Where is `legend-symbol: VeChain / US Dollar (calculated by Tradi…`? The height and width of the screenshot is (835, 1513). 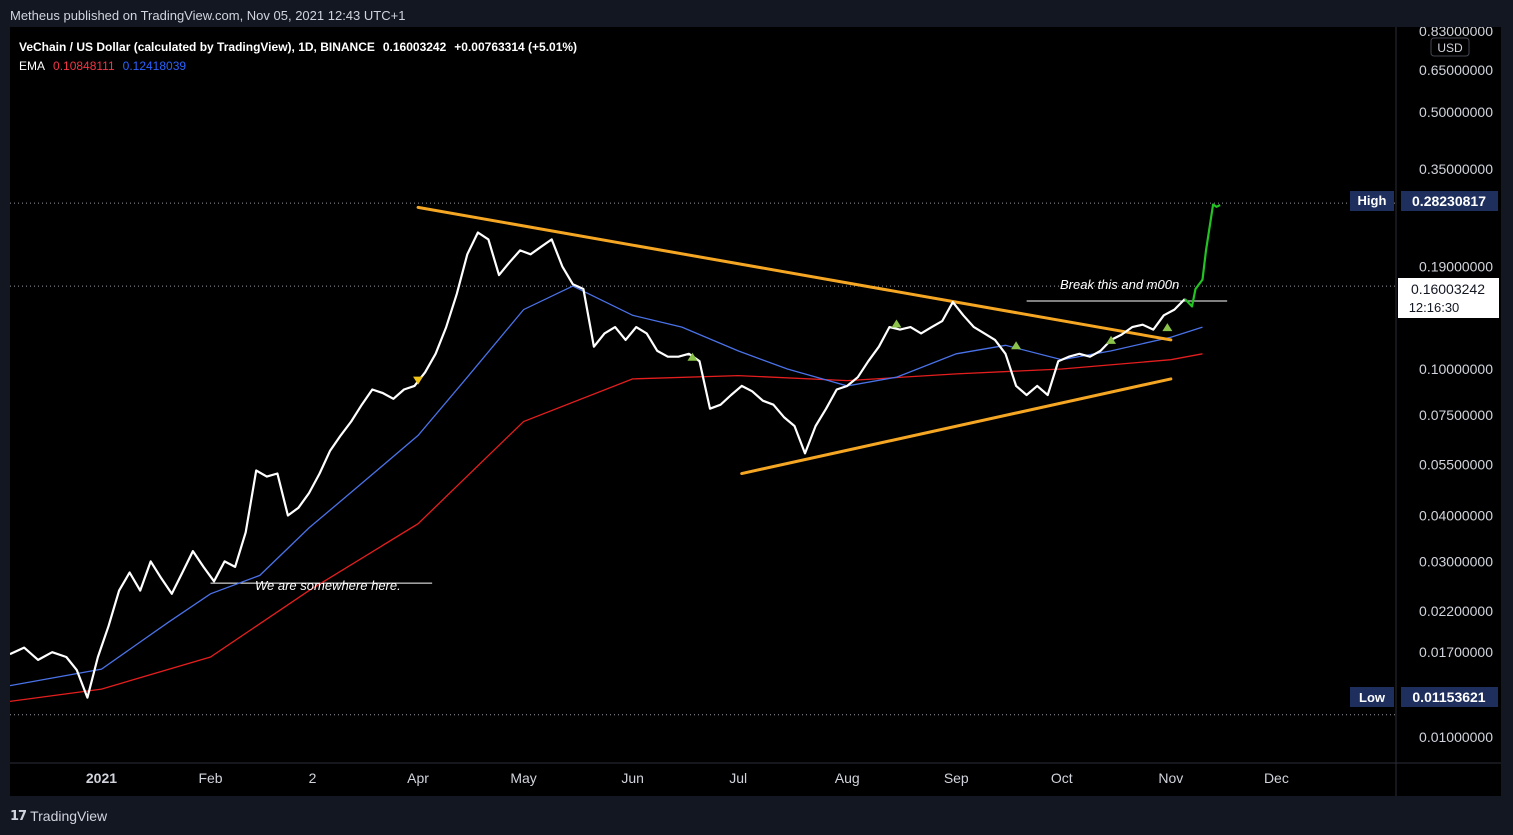 legend-symbol: VeChain / US Dollar (calculated by Tradi… is located at coordinates (197, 47).